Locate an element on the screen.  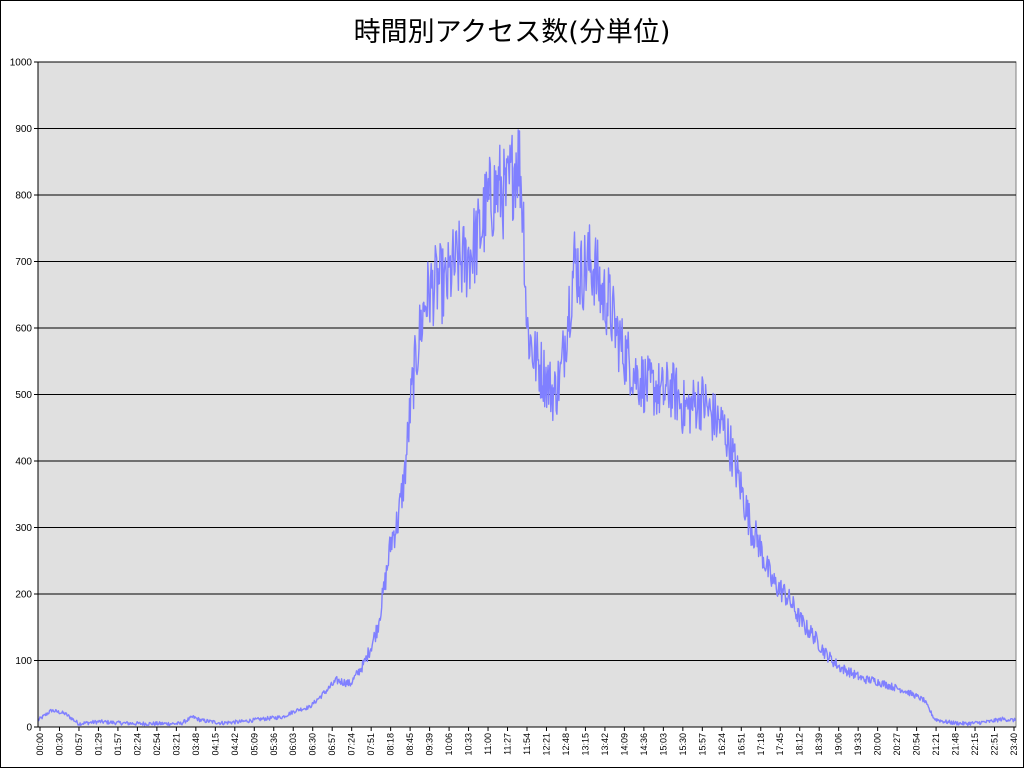
x-tick-label: 20:27 is located at coordinates (897, 744).